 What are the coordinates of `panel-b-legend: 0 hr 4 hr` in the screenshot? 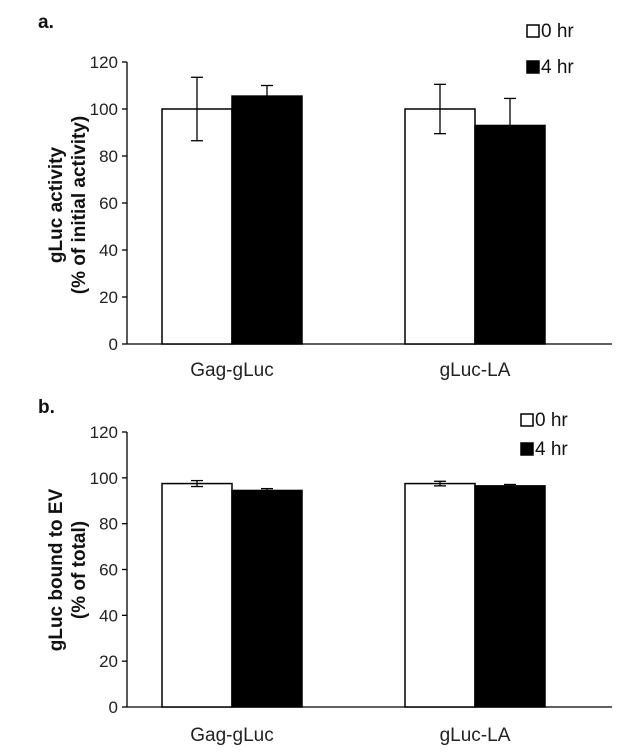 It's located at (544, 435).